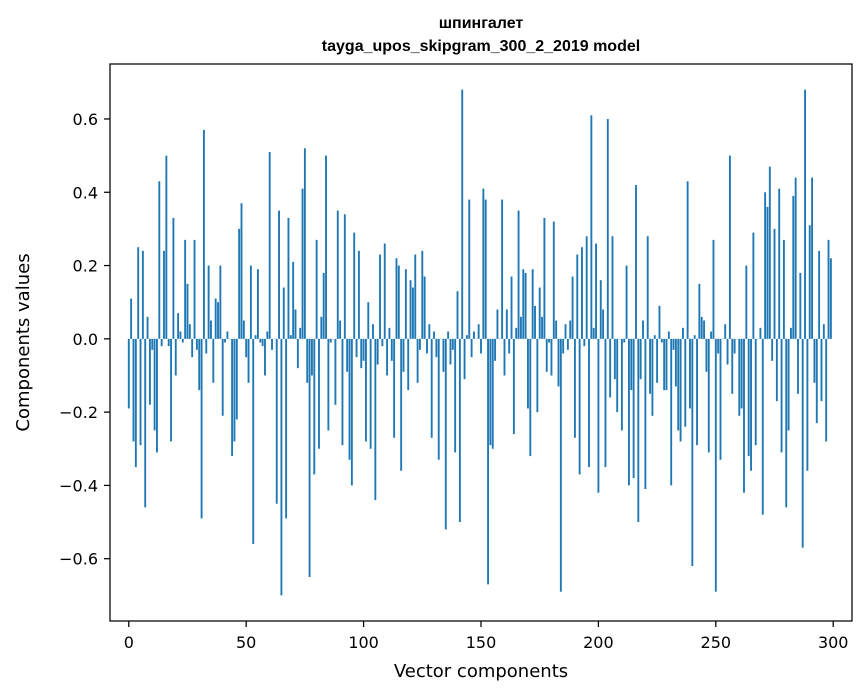  What do you see at coordinates (85, 119) in the screenshot?
I see `y-tick-label: 0.6` at bounding box center [85, 119].